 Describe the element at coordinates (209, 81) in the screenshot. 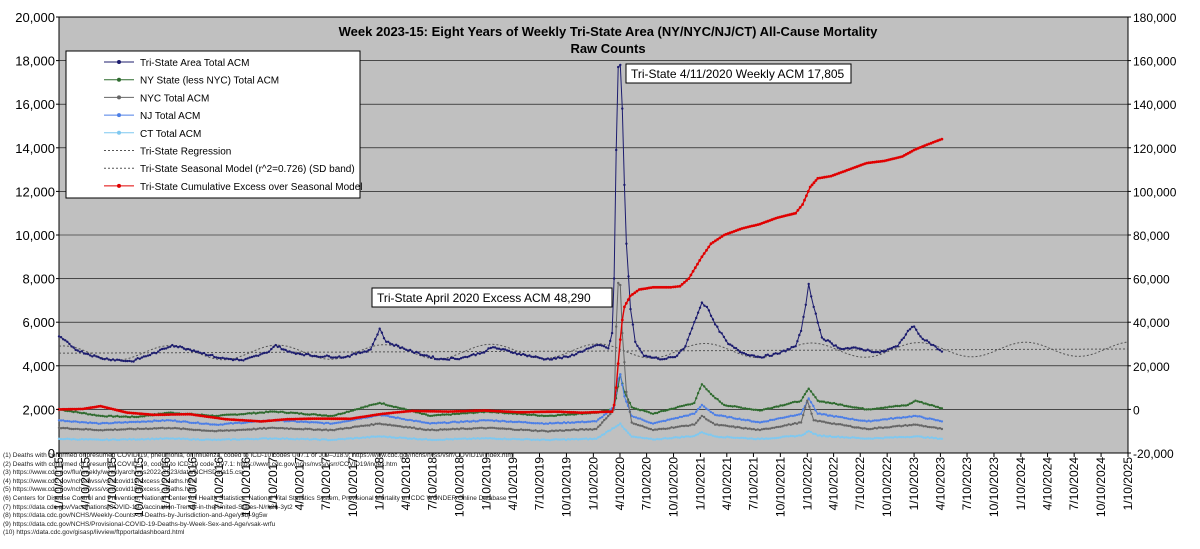

I see `legend-label: NY State (less NYC) Total ACM` at that location.